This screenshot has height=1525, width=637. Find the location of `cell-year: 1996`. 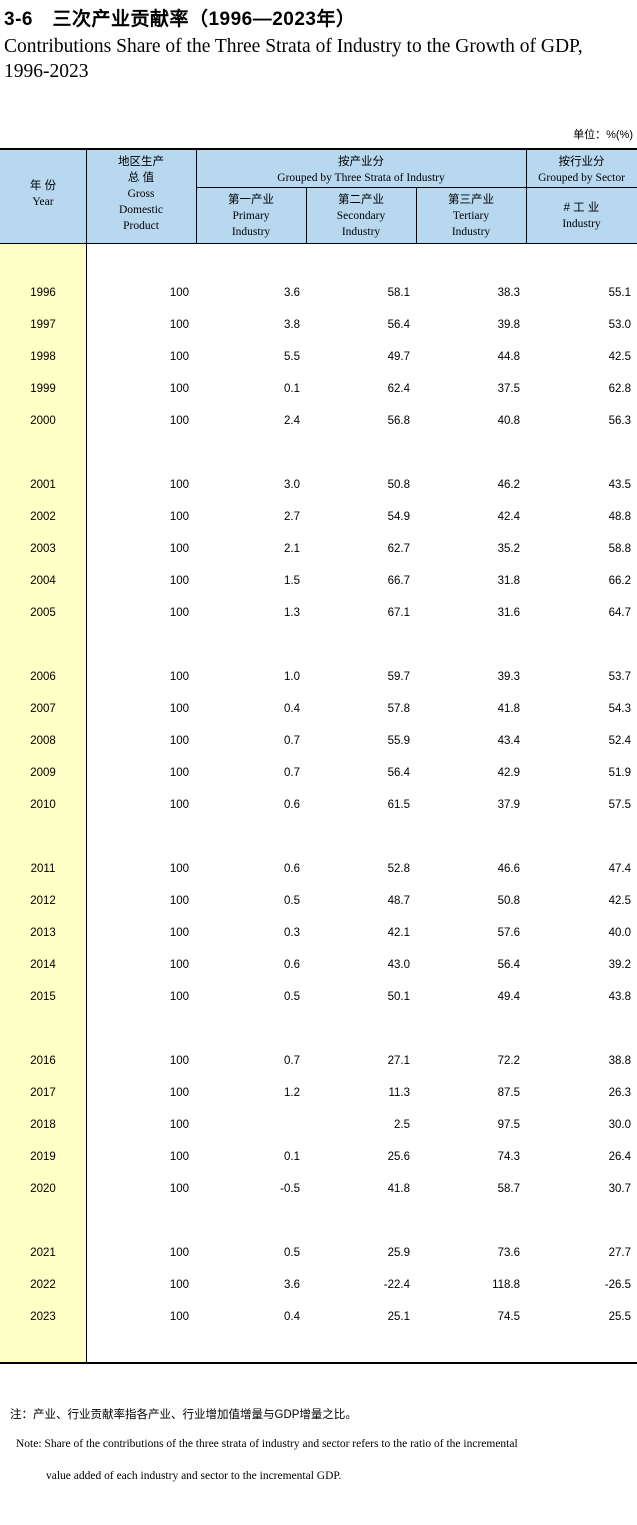

cell-year: 1996 is located at coordinates (43, 293).